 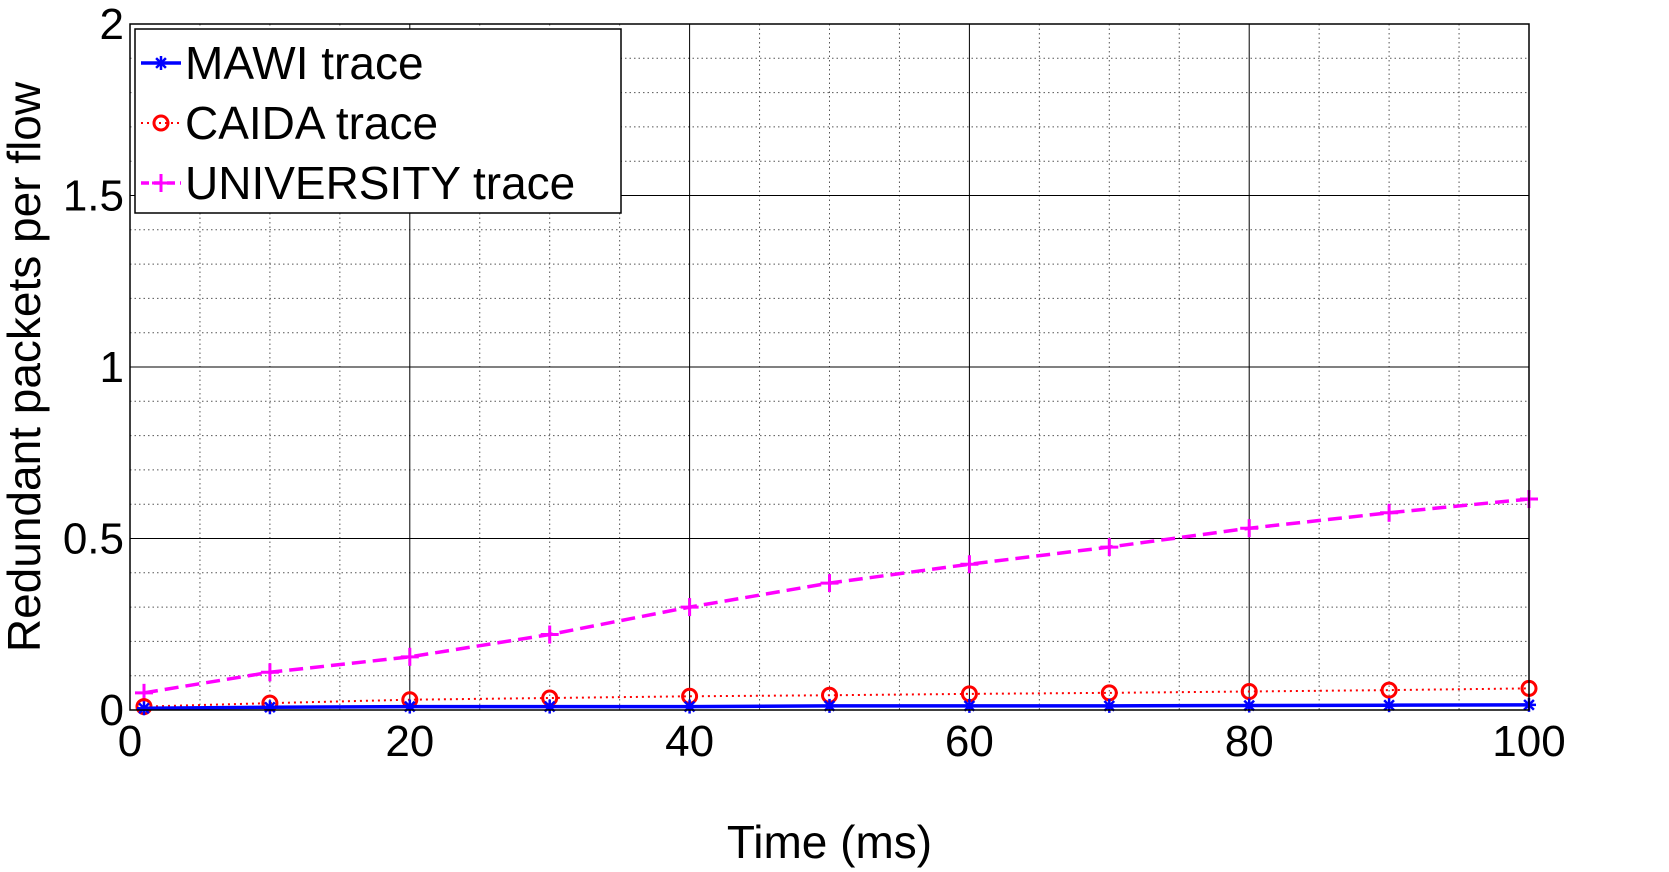 What do you see at coordinates (112, 24) in the screenshot?
I see `y-tick-label: 2` at bounding box center [112, 24].